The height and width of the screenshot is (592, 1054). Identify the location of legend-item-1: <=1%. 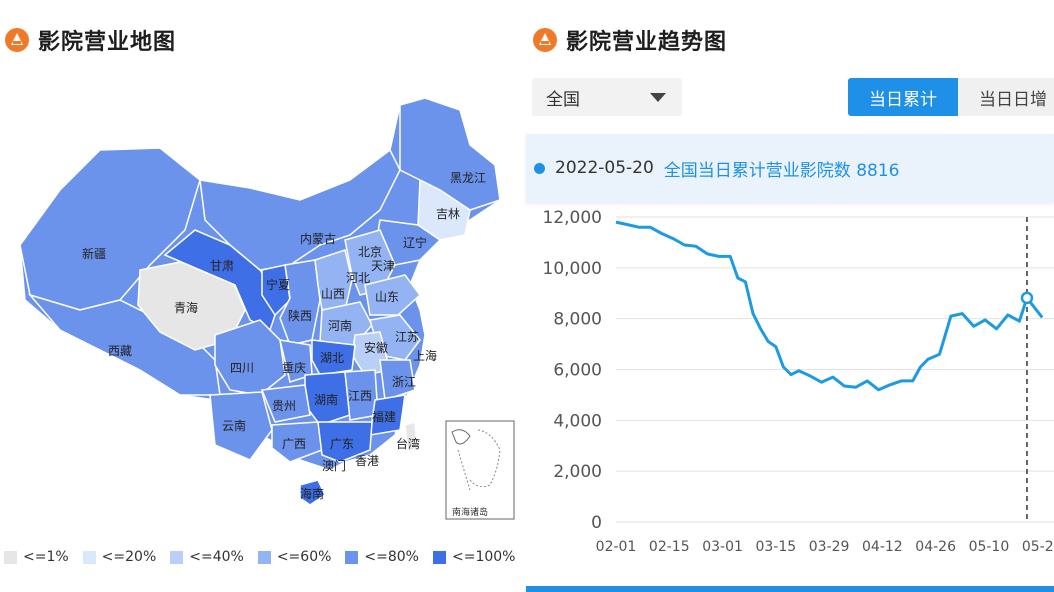
(36, 557).